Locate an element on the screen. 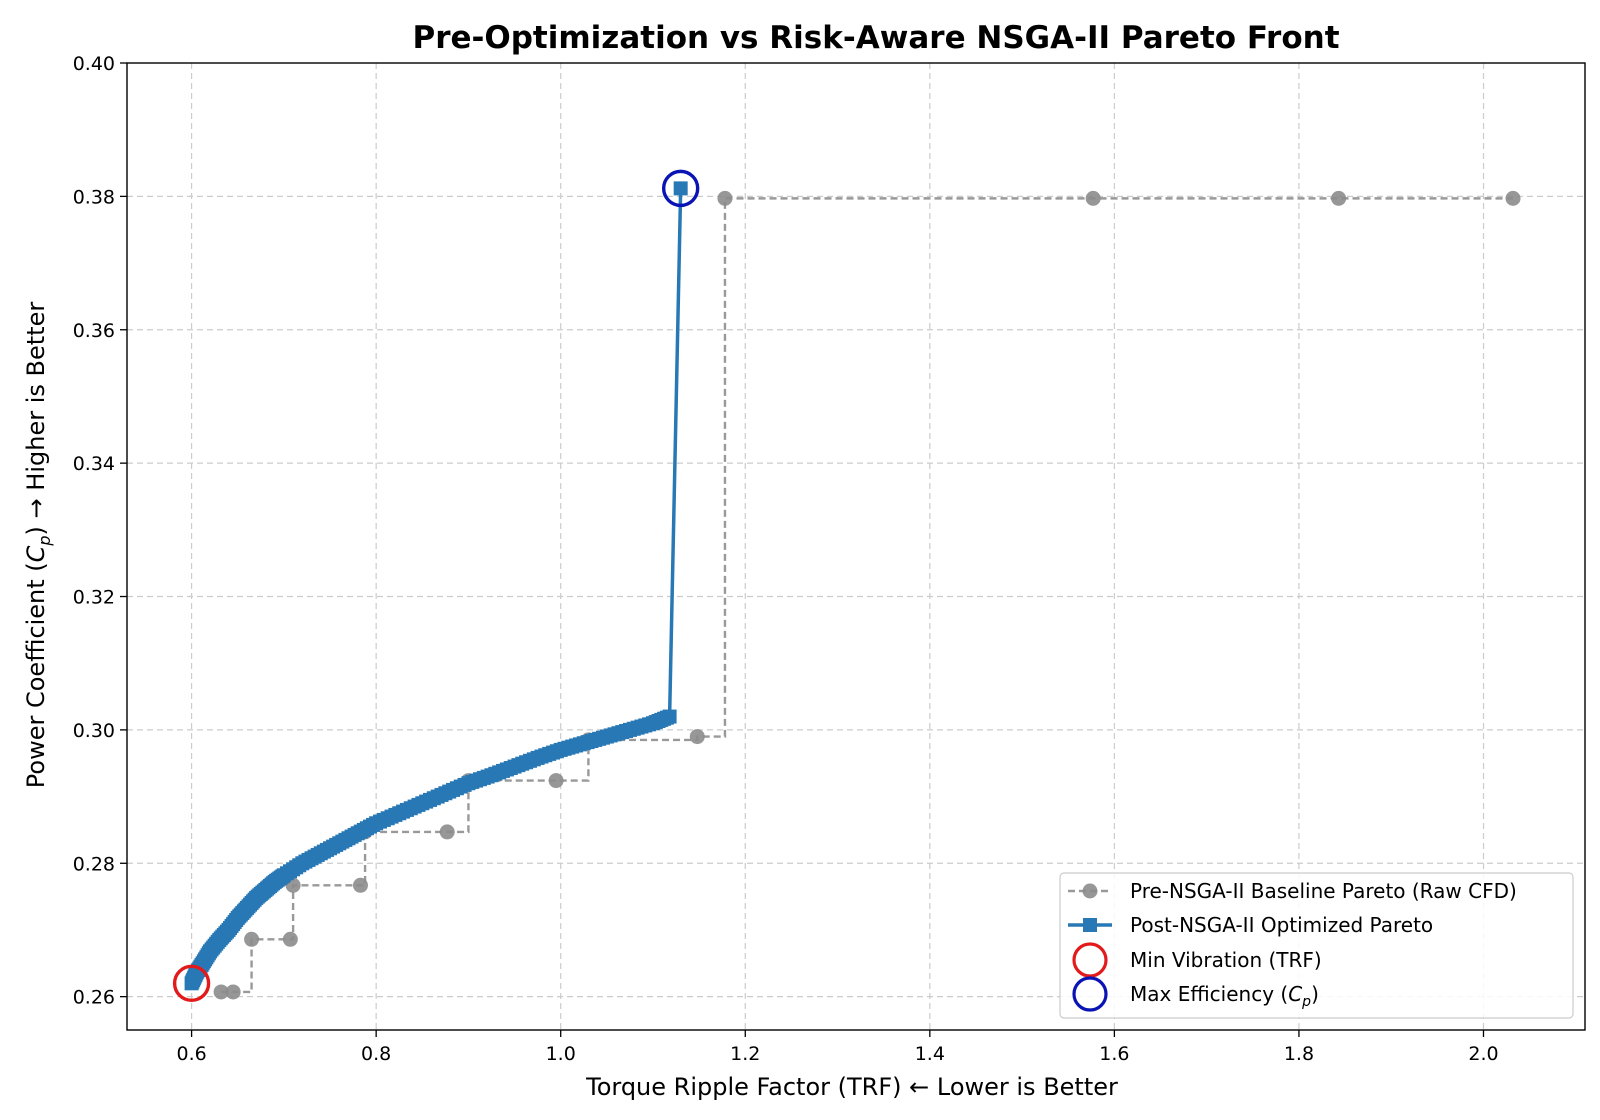 Image resolution: width=1600 pixels, height=1120 pixels. x-tick-label: 0.6 is located at coordinates (191, 1054).